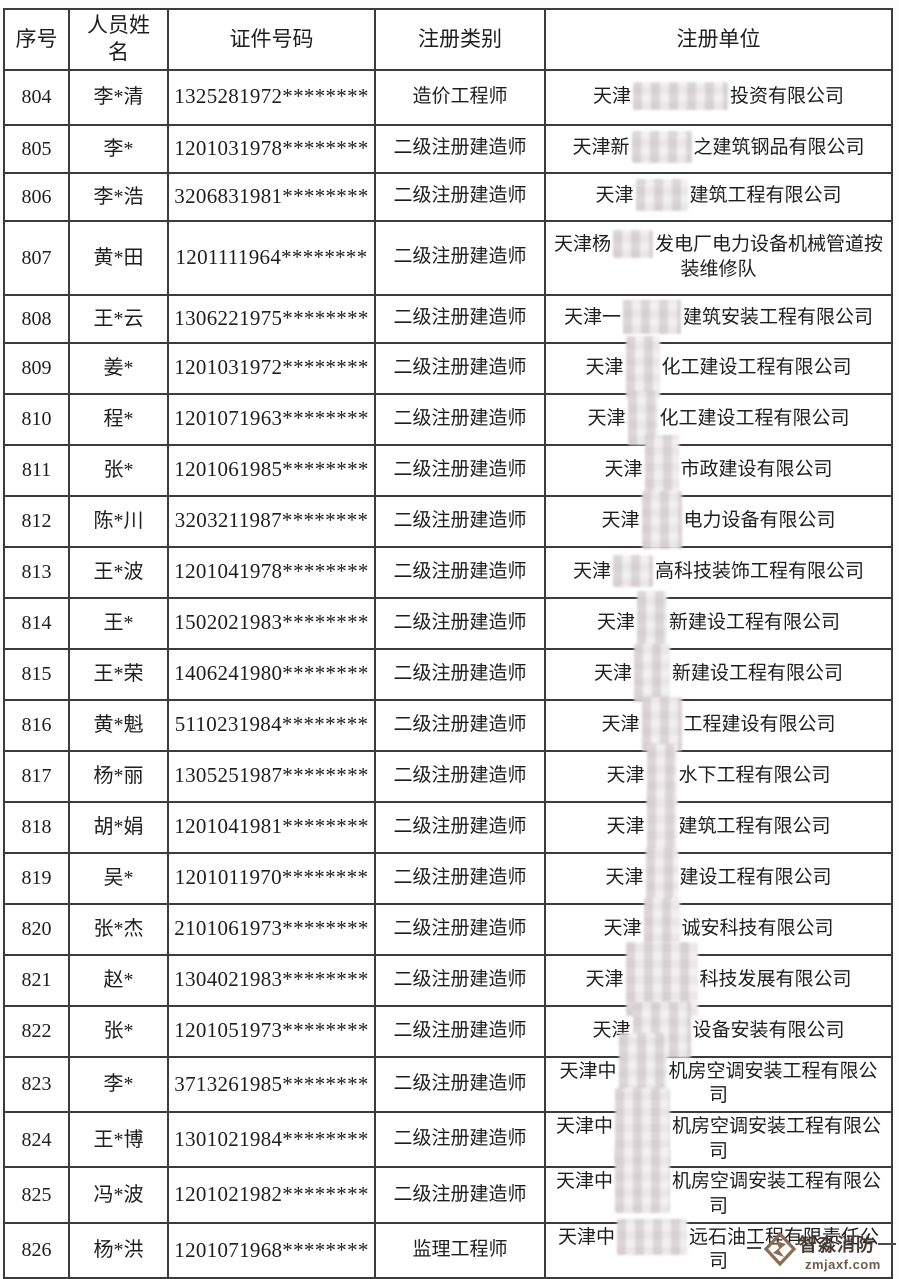 The width and height of the screenshot is (899, 1279). What do you see at coordinates (271, 1250) in the screenshot?
I see `cell-id: 1201071968********` at bounding box center [271, 1250].